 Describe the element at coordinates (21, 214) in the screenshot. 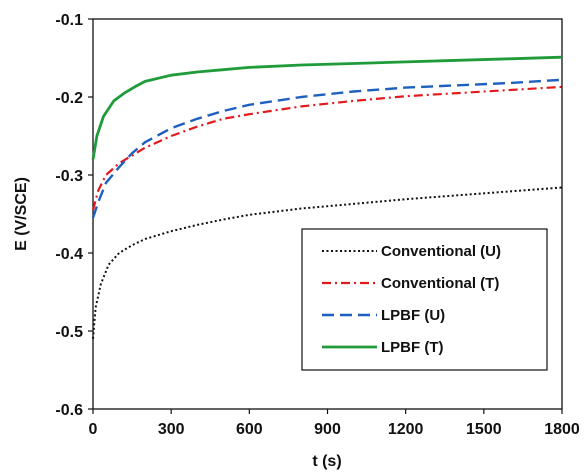

I see `y-axis-title: E (V/SCE)` at that location.